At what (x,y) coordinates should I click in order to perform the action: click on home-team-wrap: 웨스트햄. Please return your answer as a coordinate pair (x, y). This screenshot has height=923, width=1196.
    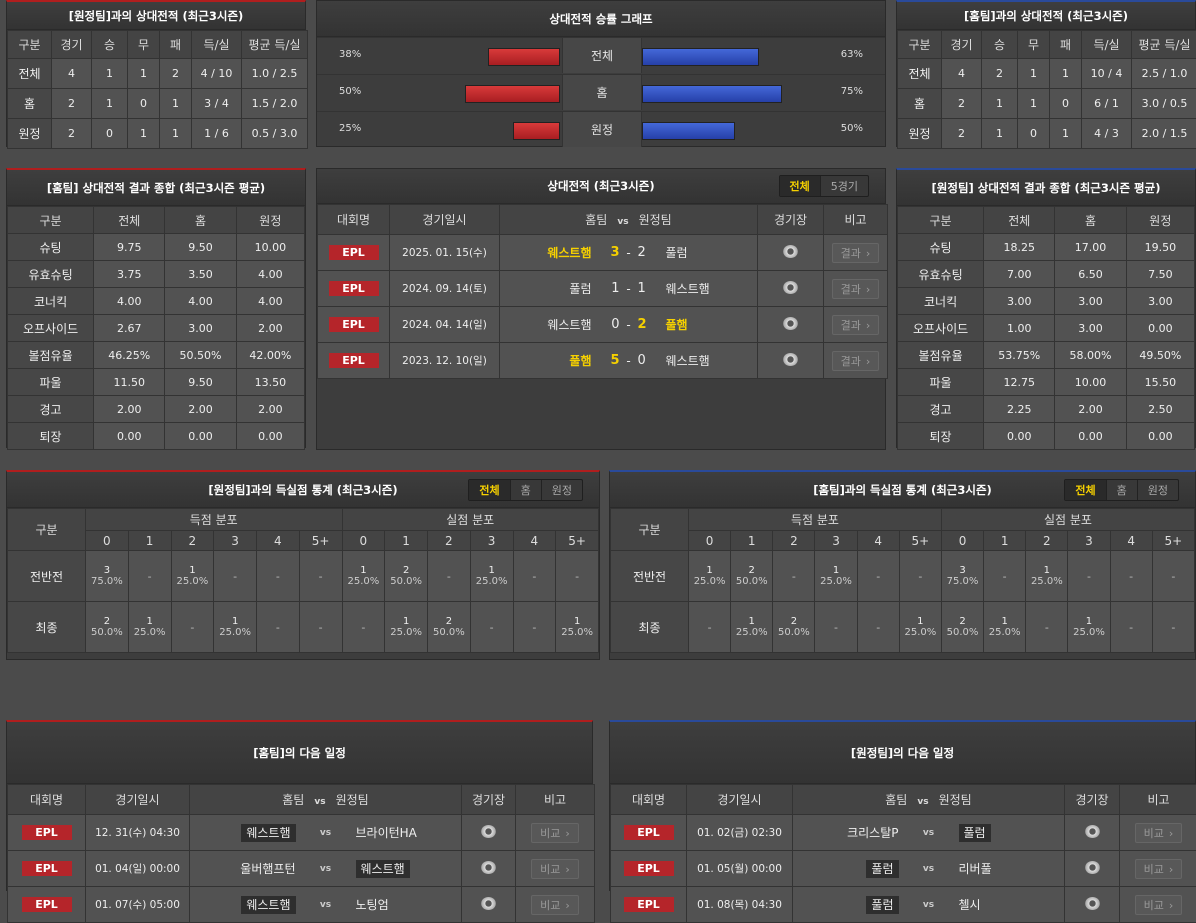
    Looking at the image, I should click on (243, 904).